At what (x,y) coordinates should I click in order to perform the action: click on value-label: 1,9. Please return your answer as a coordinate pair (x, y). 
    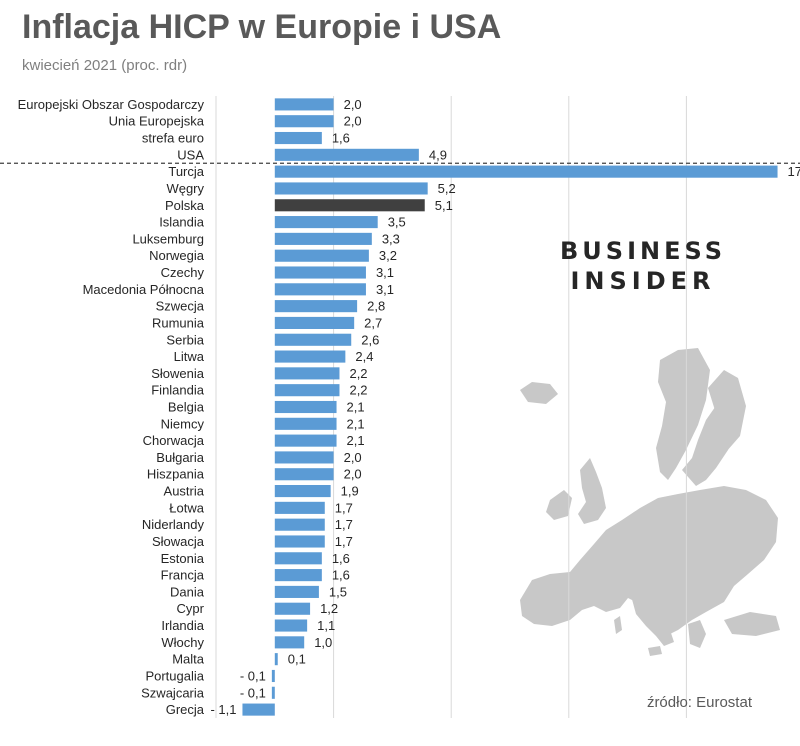
    Looking at the image, I should click on (350, 491).